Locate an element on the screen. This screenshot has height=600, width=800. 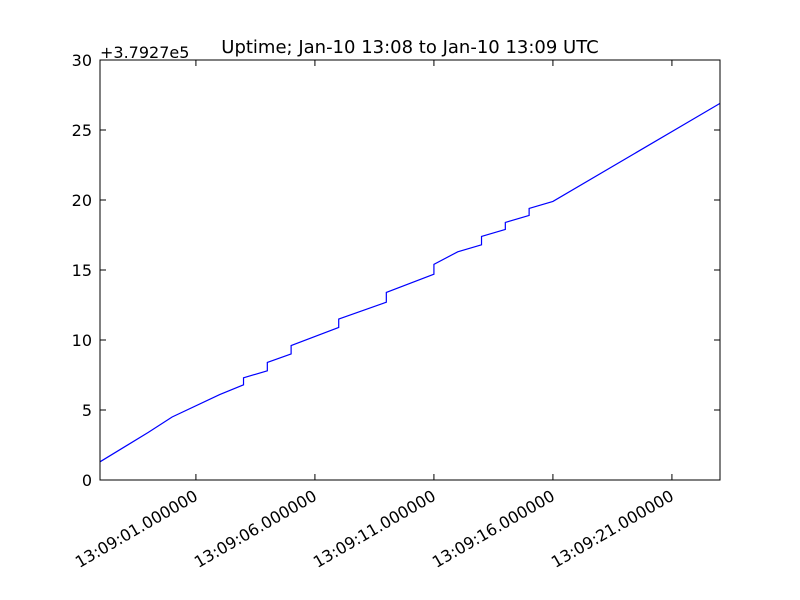
y-tick-label: 15 is located at coordinates (82, 270).